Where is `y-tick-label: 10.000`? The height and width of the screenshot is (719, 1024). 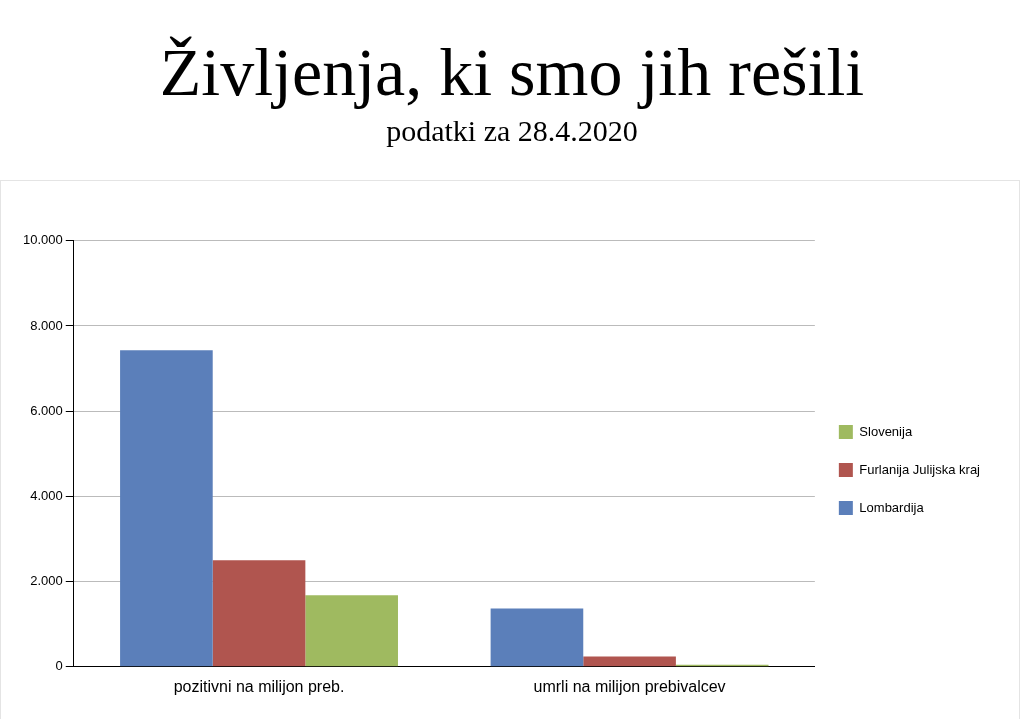 y-tick-label: 10.000 is located at coordinates (43, 240).